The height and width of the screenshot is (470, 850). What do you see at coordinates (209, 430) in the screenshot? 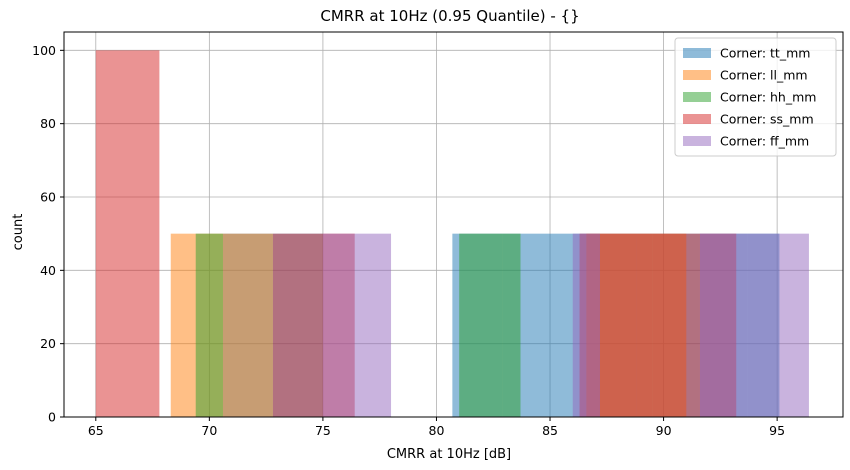
I see `x-tick-label: 70` at bounding box center [209, 430].